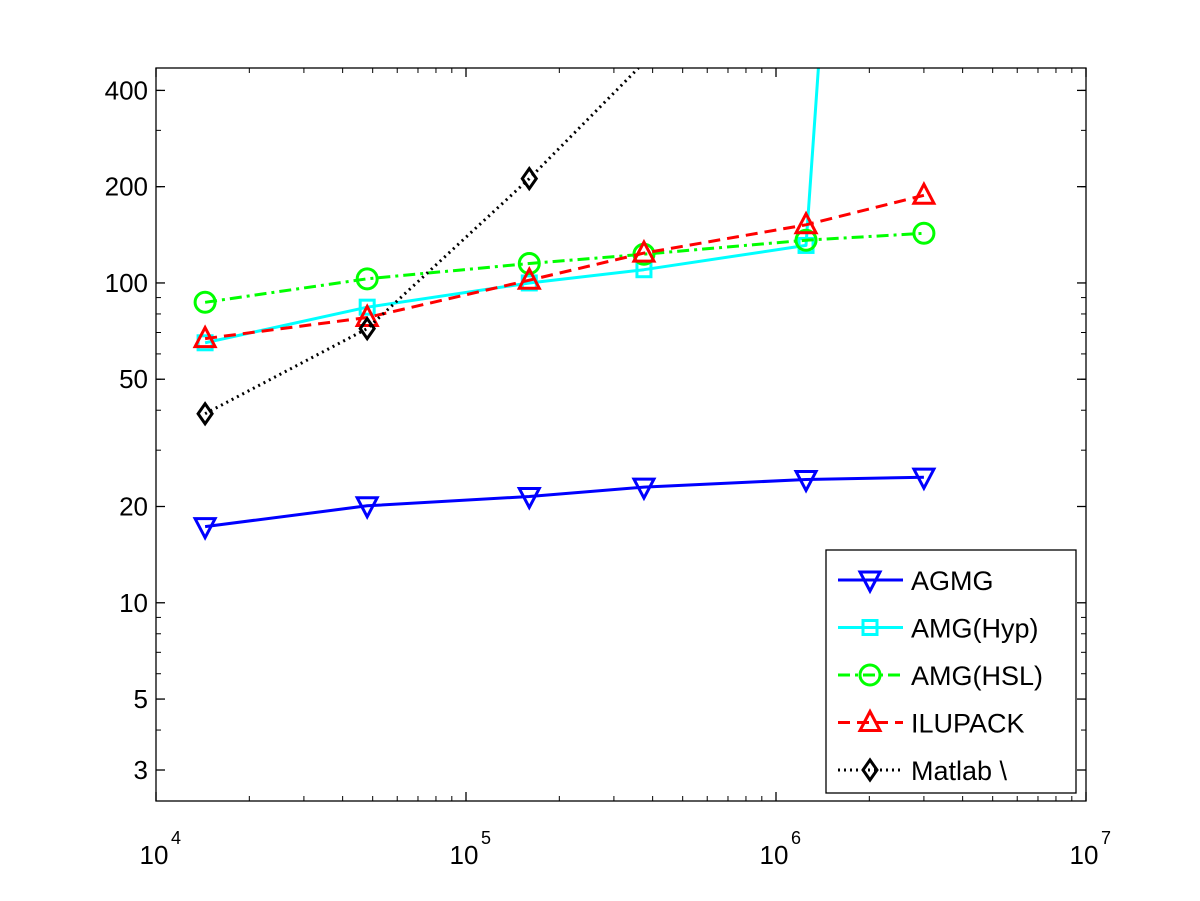 The width and height of the screenshot is (1200, 901). Describe the element at coordinates (952, 581) in the screenshot. I see `legend-label: AGMG` at that location.